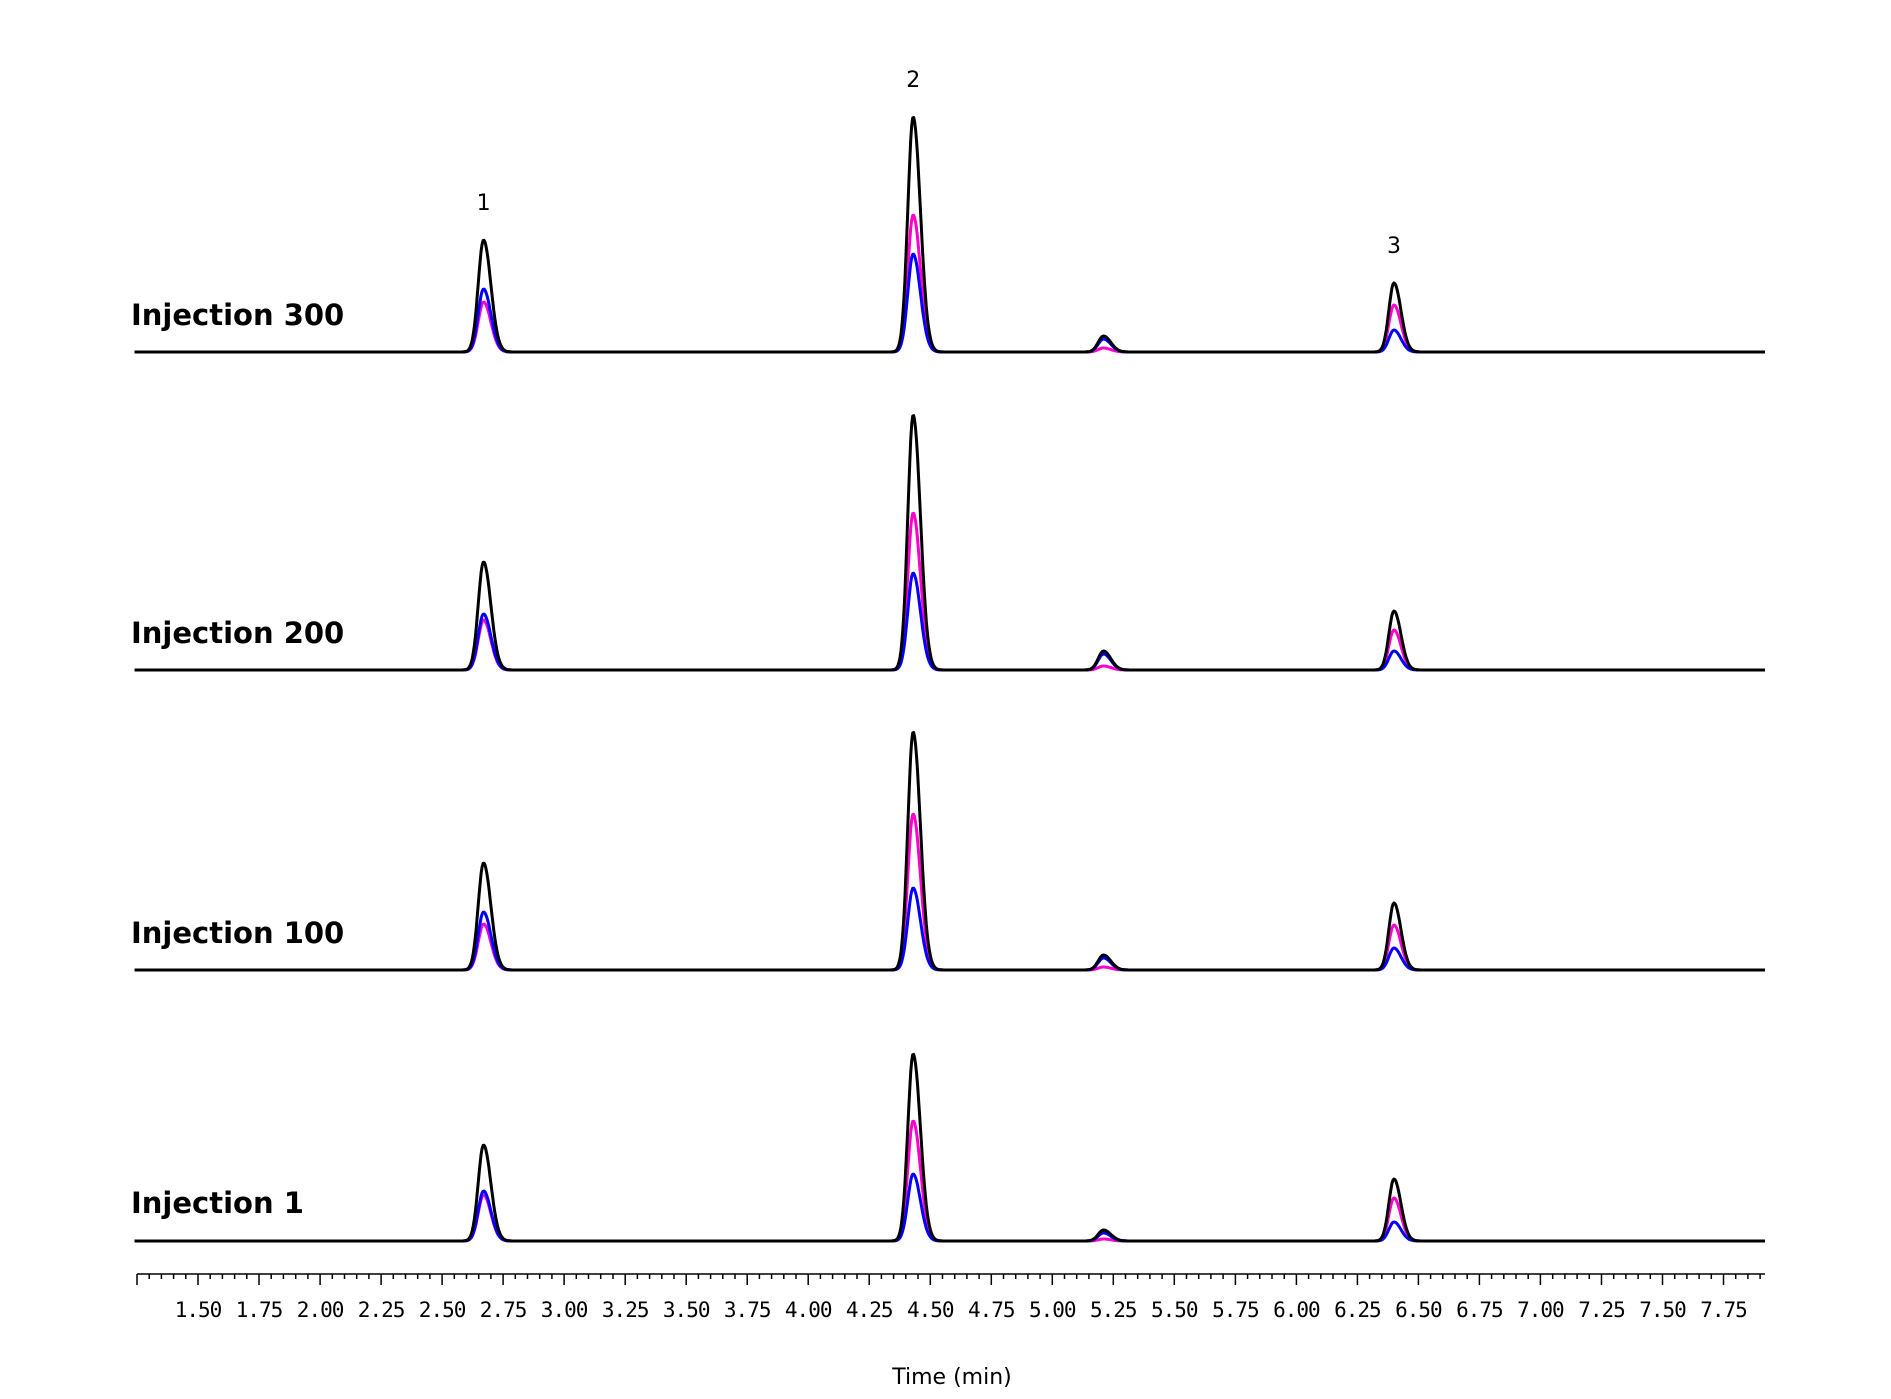 This screenshot has height=1399, width=1891. Describe the element at coordinates (1174, 1310) in the screenshot. I see `x-tick-label: 5.50` at that location.